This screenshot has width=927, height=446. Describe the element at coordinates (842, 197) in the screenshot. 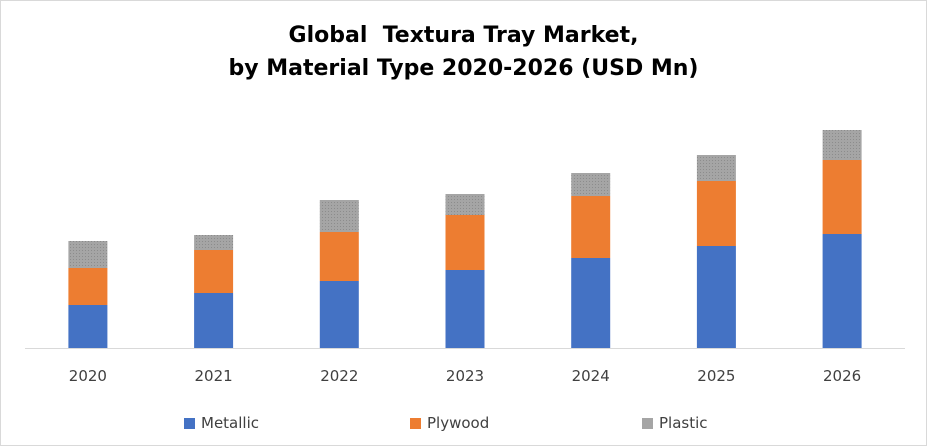

I see `bar-plywood-2026` at that location.